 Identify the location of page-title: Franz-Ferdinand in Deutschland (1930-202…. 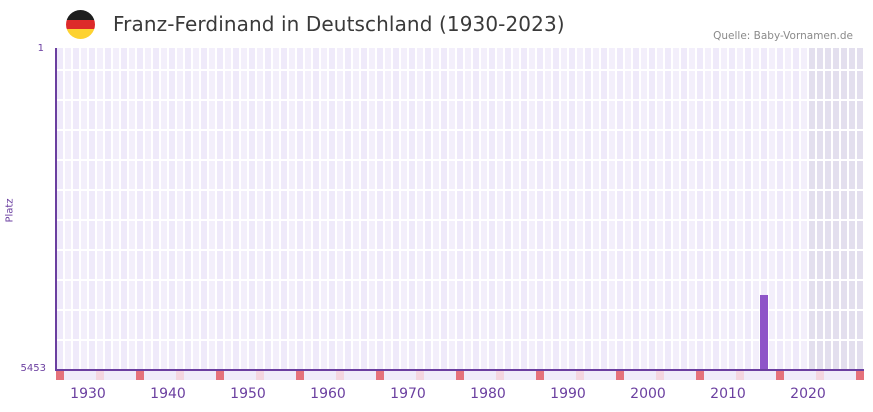
(339, 24).